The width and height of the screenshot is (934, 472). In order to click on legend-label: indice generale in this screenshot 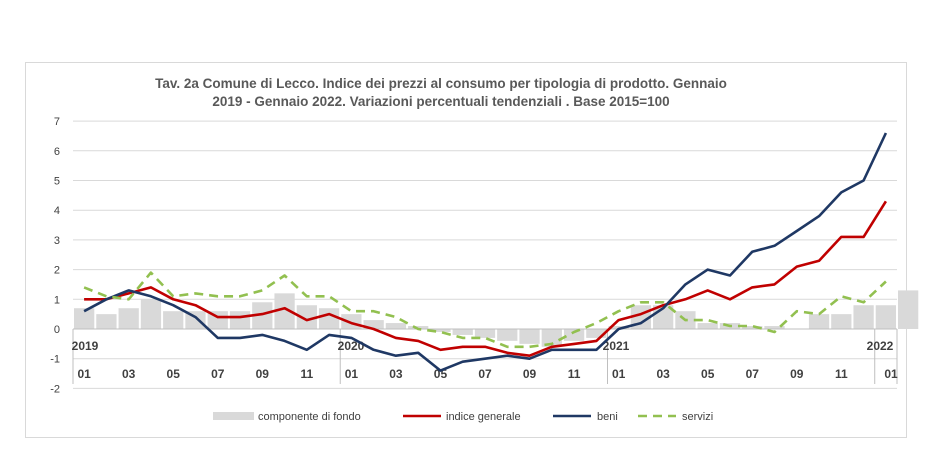, I will do `click(483, 417)`.